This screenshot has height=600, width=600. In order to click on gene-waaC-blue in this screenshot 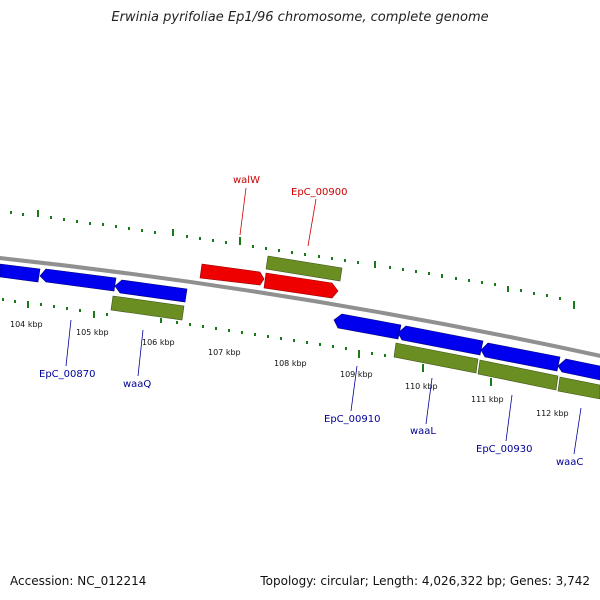, I will do `click(578, 369)`.